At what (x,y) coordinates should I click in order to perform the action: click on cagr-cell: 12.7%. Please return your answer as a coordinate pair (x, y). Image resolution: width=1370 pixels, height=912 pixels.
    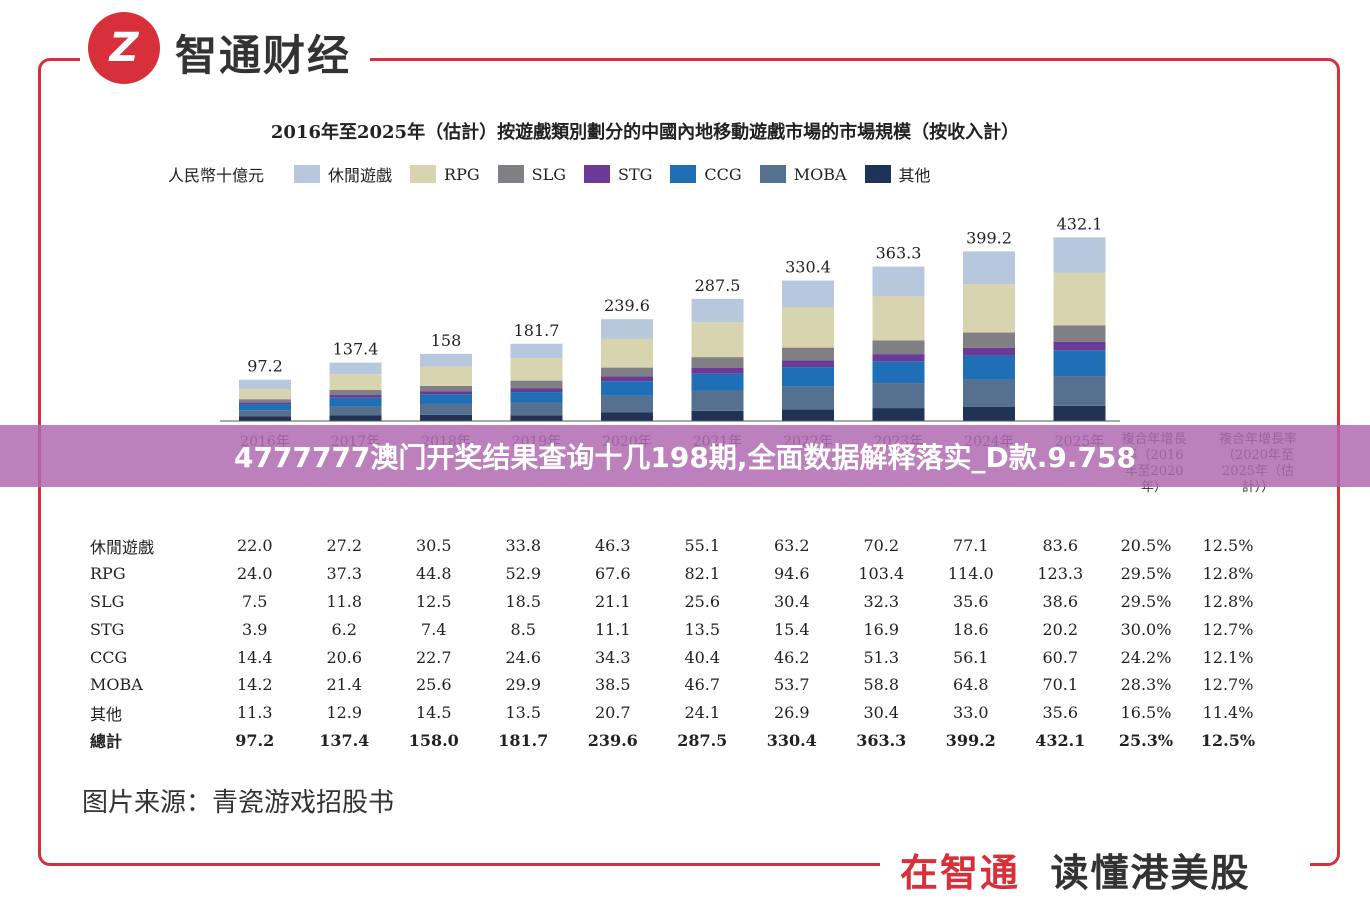
    Looking at the image, I should click on (1228, 685).